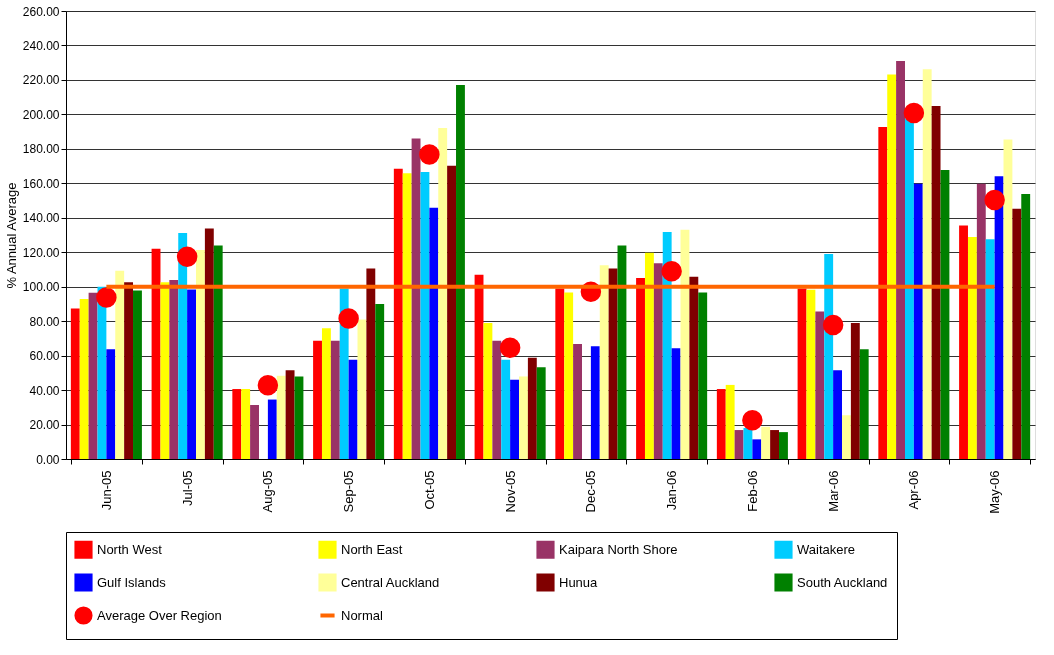 The image size is (1054, 655). I want to click on y-tick-label: 60.00, so click(44, 356).